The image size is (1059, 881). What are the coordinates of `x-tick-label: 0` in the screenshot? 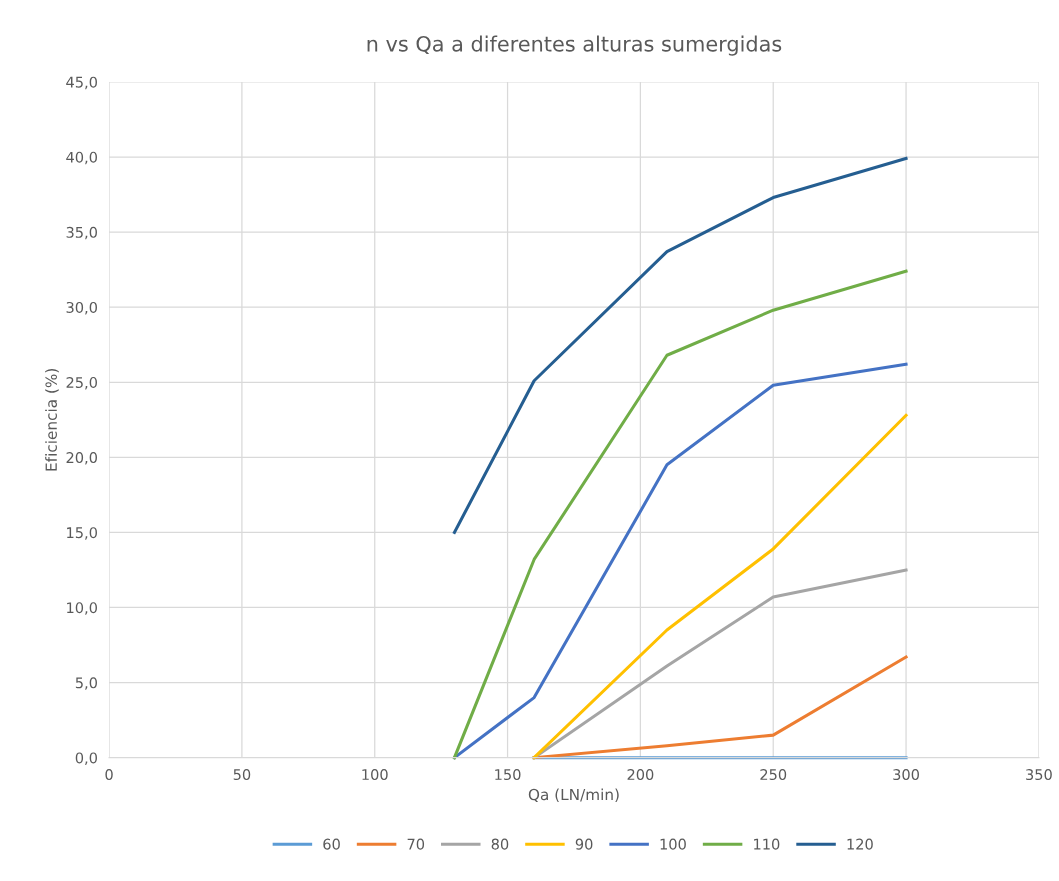 It's located at (109, 775).